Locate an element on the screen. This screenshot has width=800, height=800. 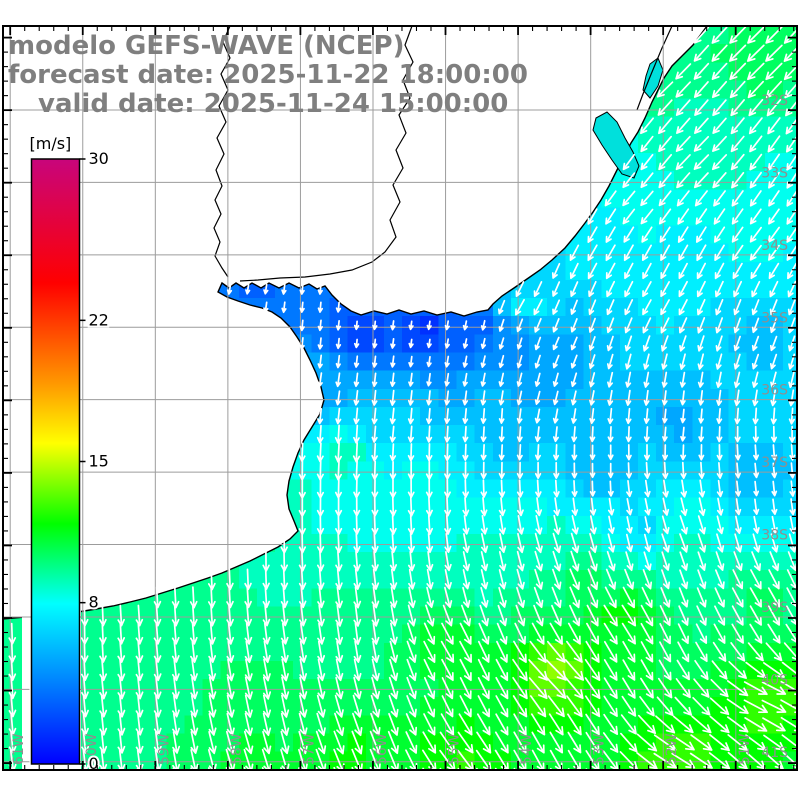
lat-label: 32S is located at coordinates (774, 101).